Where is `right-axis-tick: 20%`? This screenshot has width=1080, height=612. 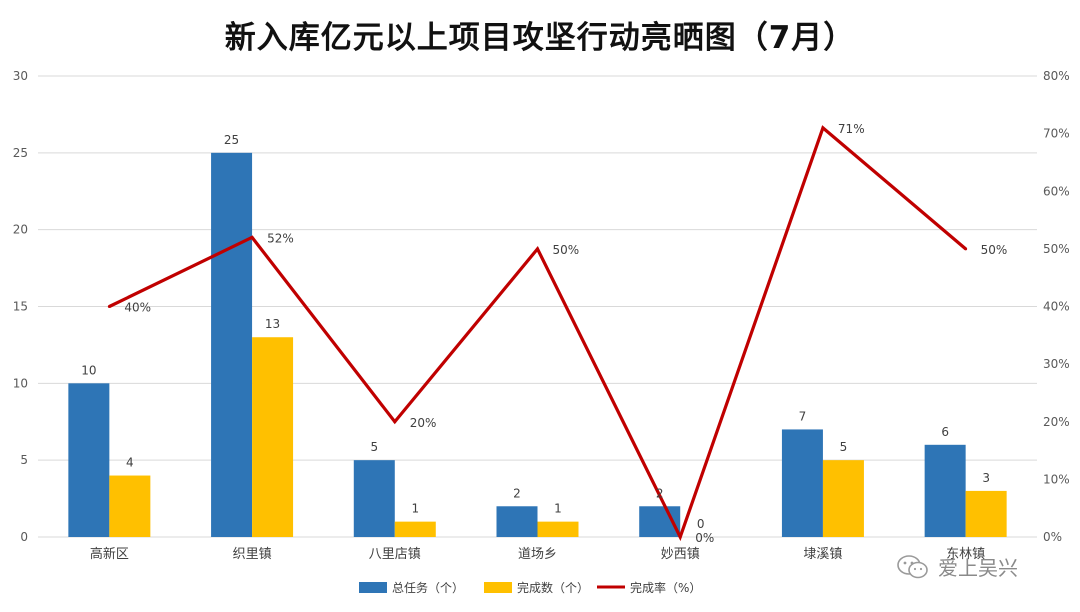
right-axis-tick: 20% is located at coordinates (1056, 422).